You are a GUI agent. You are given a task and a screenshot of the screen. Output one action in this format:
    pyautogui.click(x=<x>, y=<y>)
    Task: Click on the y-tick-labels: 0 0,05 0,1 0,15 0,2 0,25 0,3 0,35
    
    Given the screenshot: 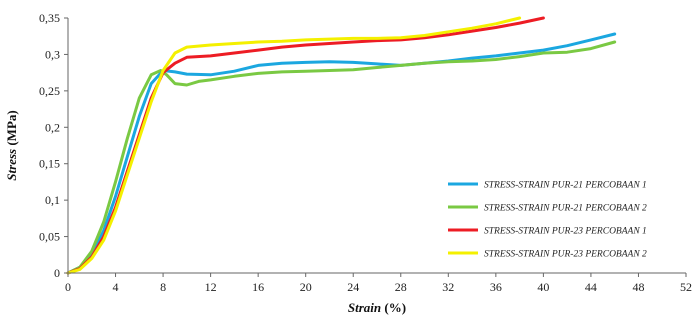 What is the action you would take?
    pyautogui.click(x=53, y=145)
    